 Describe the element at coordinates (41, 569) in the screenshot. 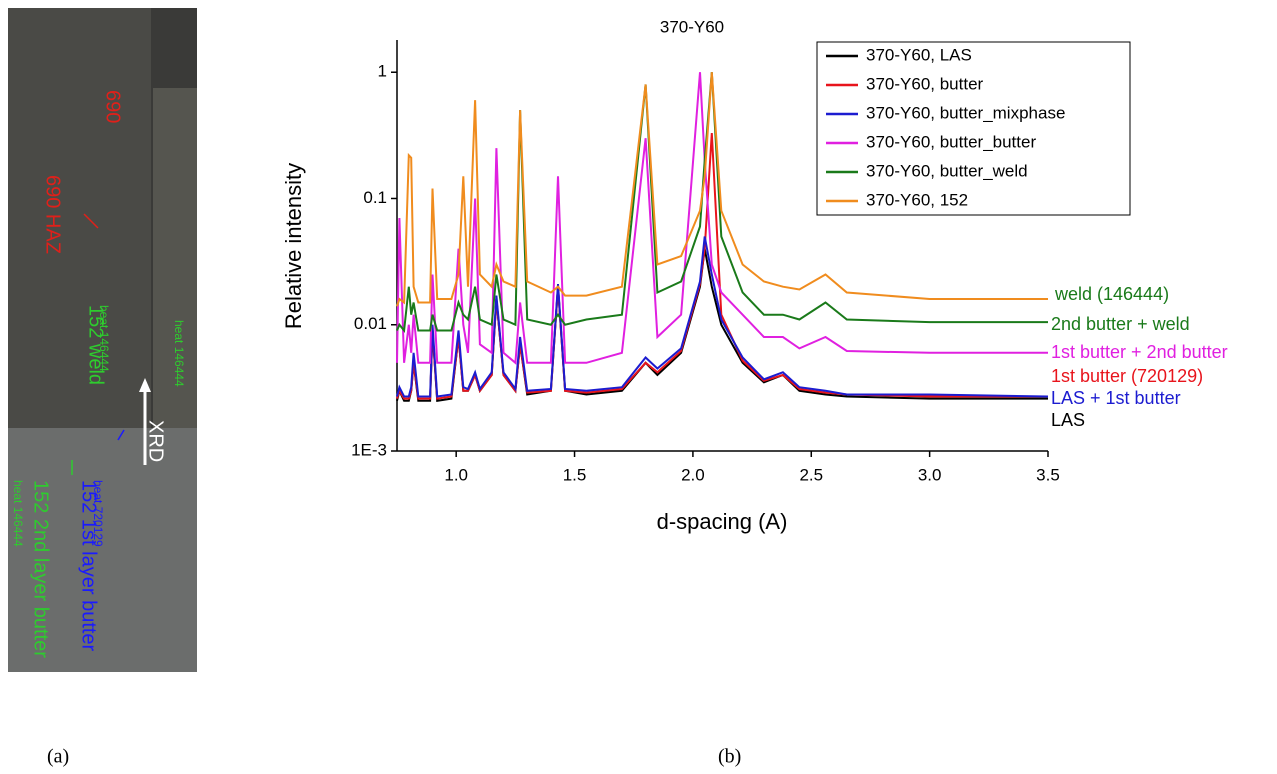

I see `photo-label: 152 2nd layer butter` at that location.